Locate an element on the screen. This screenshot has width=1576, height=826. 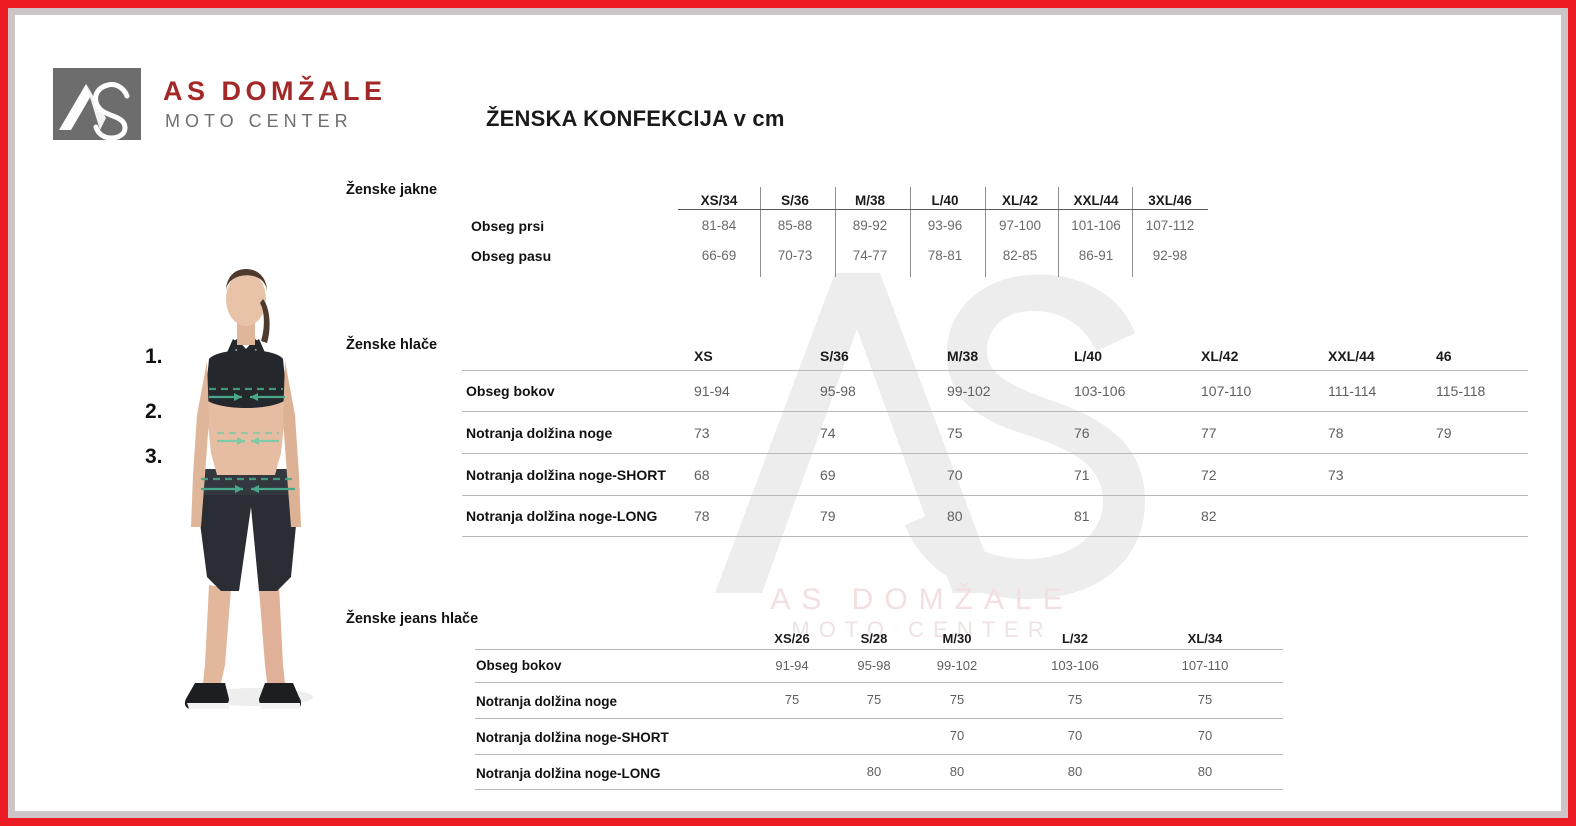
row-label: Obseg prsi is located at coordinates (508, 226).